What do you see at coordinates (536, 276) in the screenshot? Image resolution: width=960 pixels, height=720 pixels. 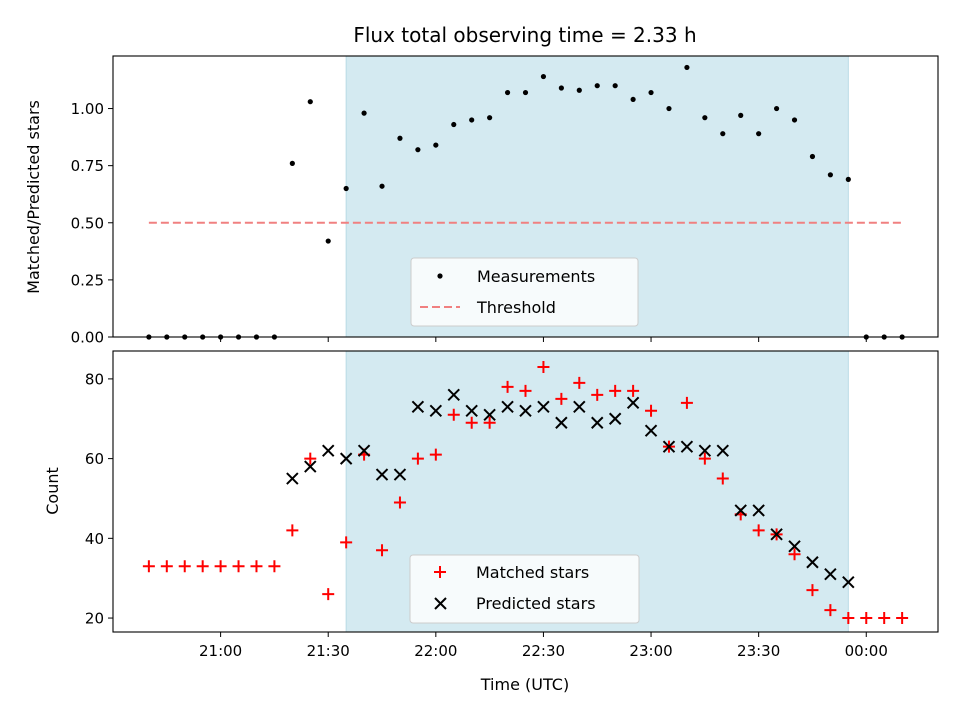 I see `legend-measurements-label: Measurements` at bounding box center [536, 276].